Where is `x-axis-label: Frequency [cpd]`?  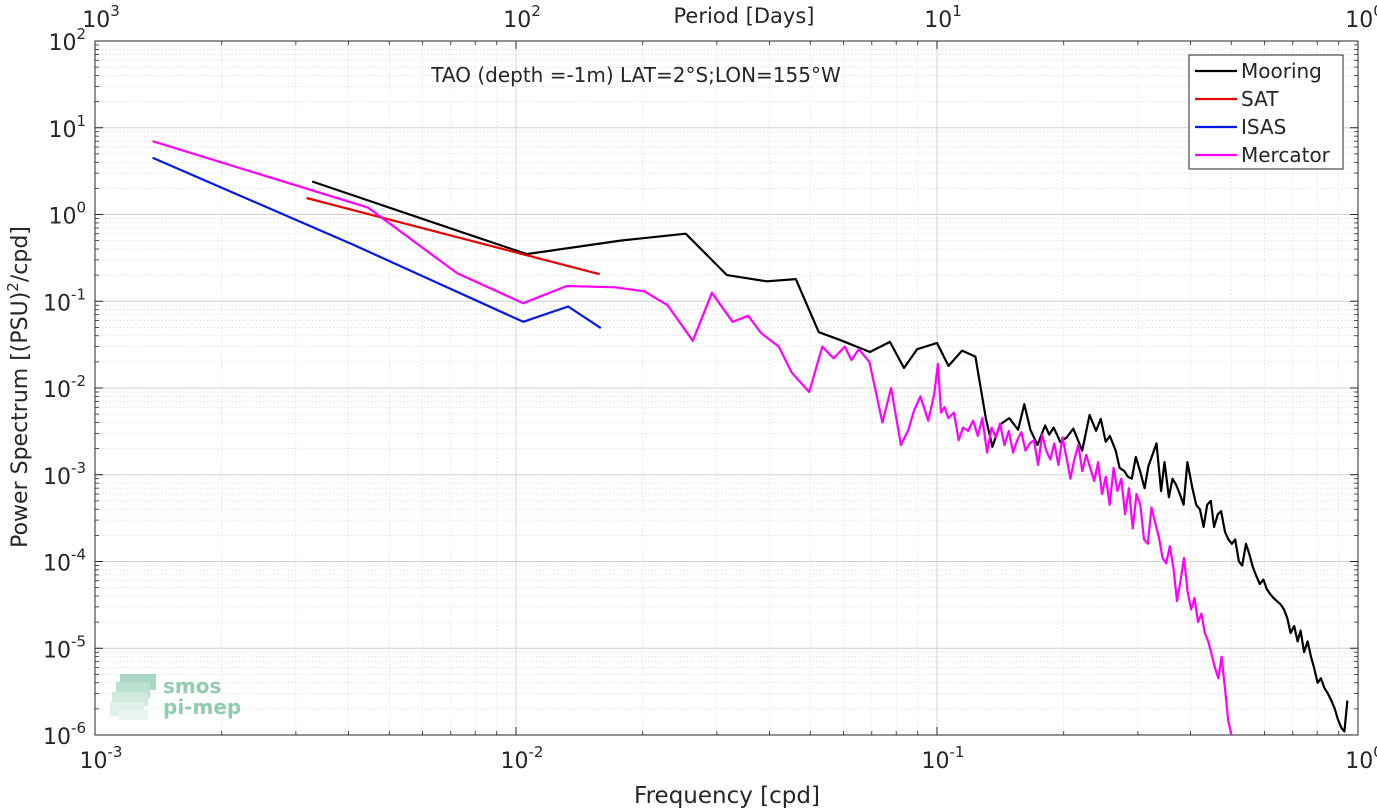 x-axis-label: Frequency [cpd] is located at coordinates (727, 796).